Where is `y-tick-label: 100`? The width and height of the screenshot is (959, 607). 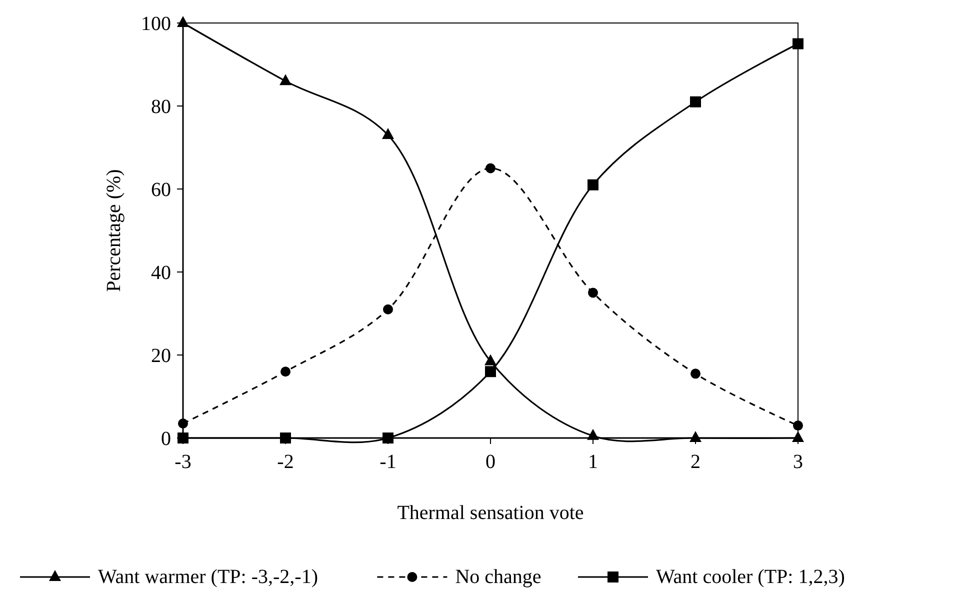 y-tick-label: 100 is located at coordinates (156, 24).